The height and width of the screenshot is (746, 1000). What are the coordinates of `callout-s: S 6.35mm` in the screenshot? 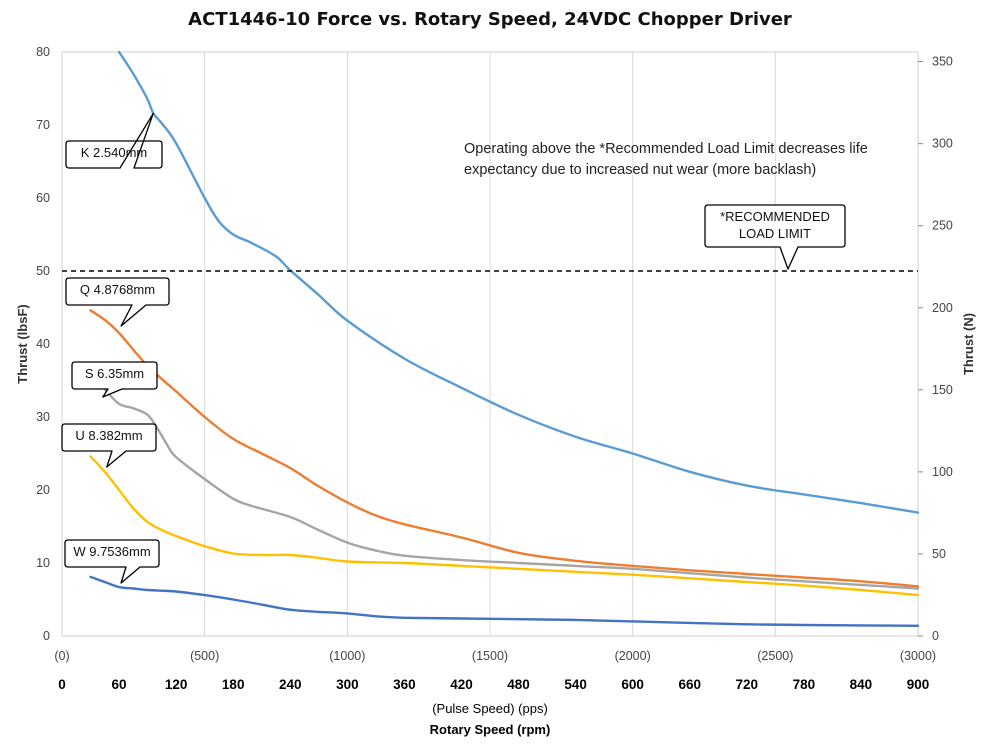 It's located at (114, 379).